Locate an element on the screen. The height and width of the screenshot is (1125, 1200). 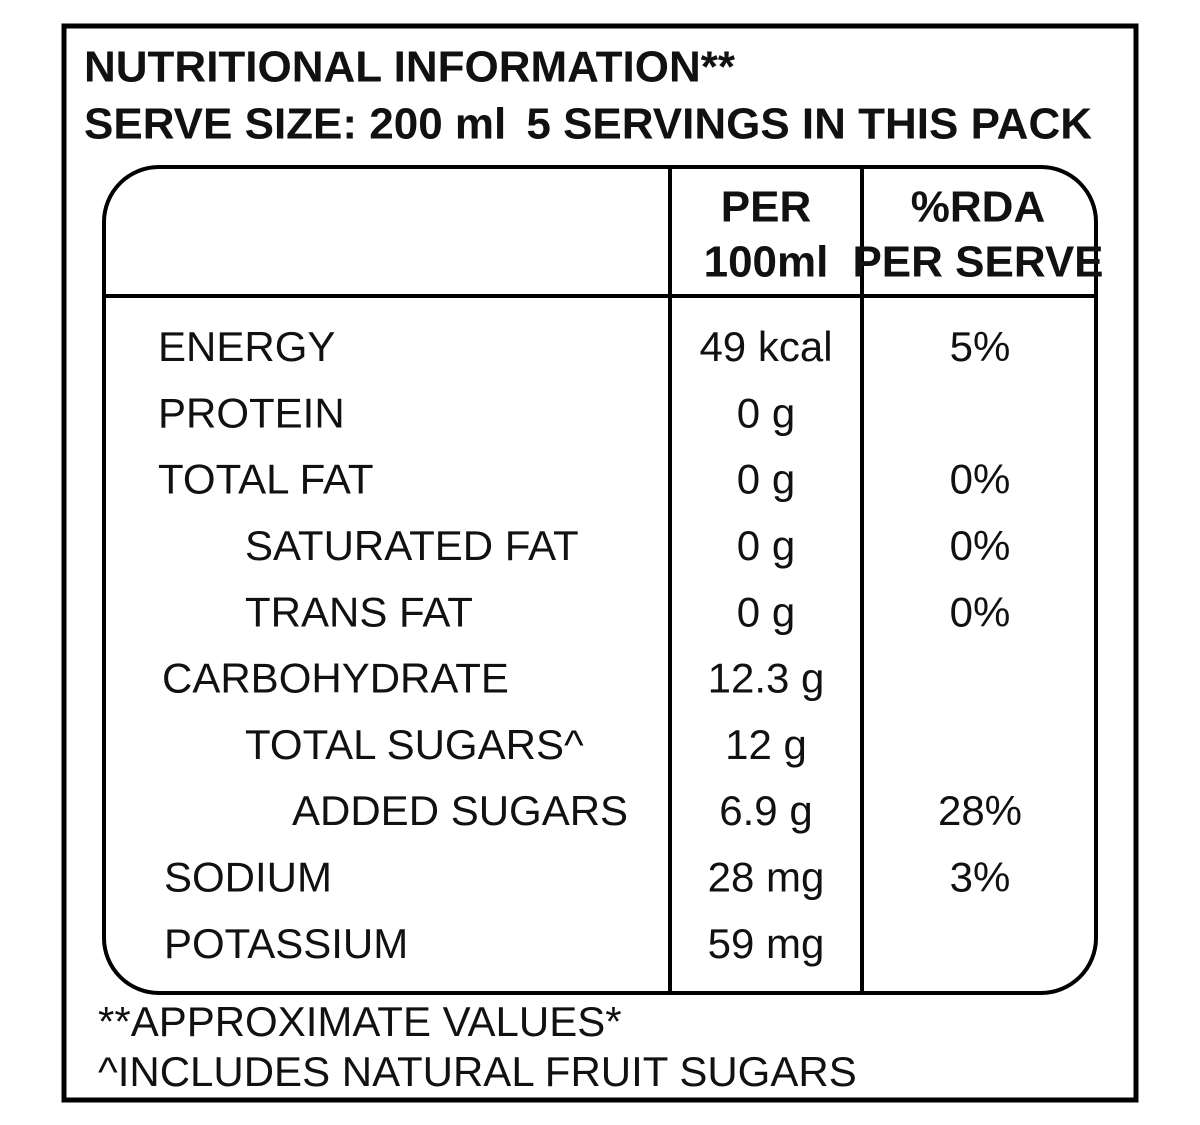
nutrient-name: ADDED SUGARS is located at coordinates (460, 810).